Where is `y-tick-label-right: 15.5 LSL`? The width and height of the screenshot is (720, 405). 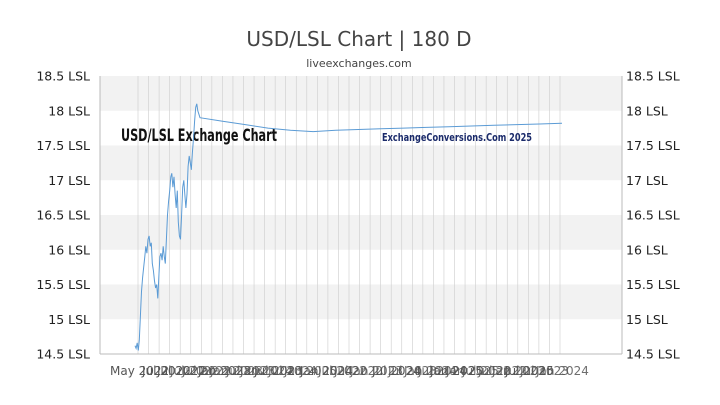 y-tick-label-right: 15.5 LSL is located at coordinates (653, 284).